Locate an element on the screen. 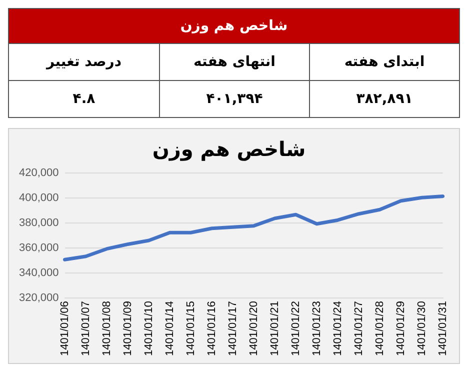  text: ۴۰۱,۳۹۴ is located at coordinates (234, 98).